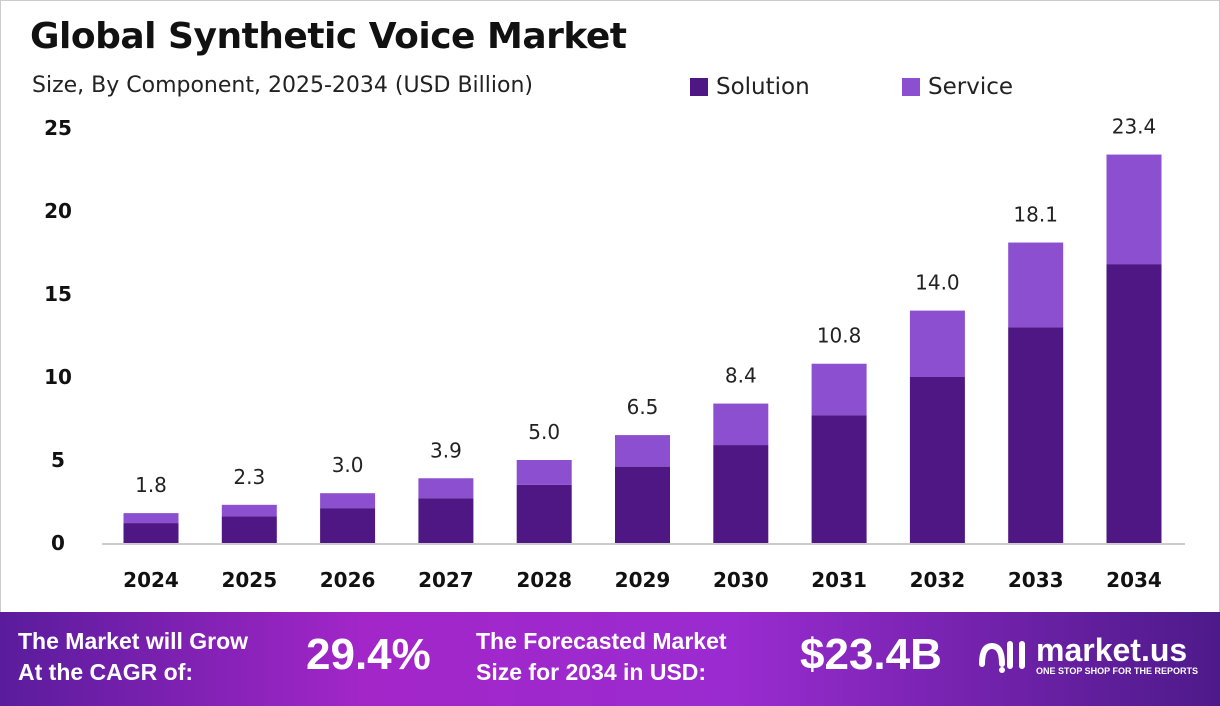  What do you see at coordinates (446, 580) in the screenshot?
I see `x-tick-label: 2027` at bounding box center [446, 580].